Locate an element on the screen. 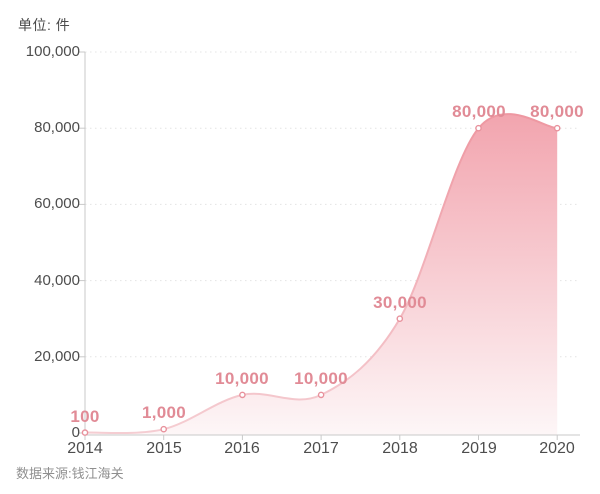 This screenshot has width=600, height=494. x-axis-tick-label: 2020 is located at coordinates (557, 448).